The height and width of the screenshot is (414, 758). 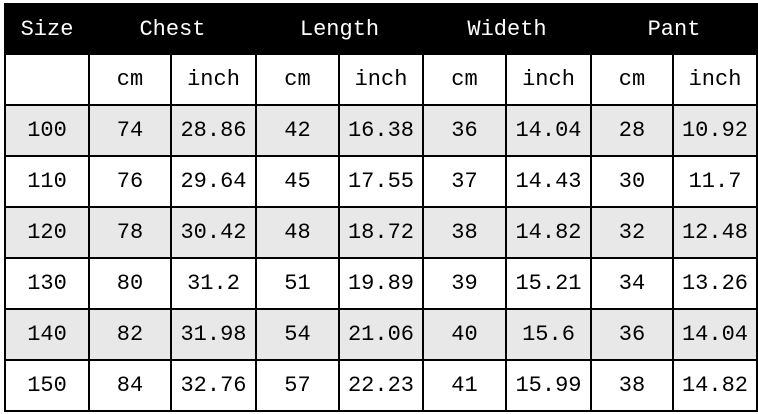 I want to click on measurement-cell: 32.76, so click(x=213, y=385).